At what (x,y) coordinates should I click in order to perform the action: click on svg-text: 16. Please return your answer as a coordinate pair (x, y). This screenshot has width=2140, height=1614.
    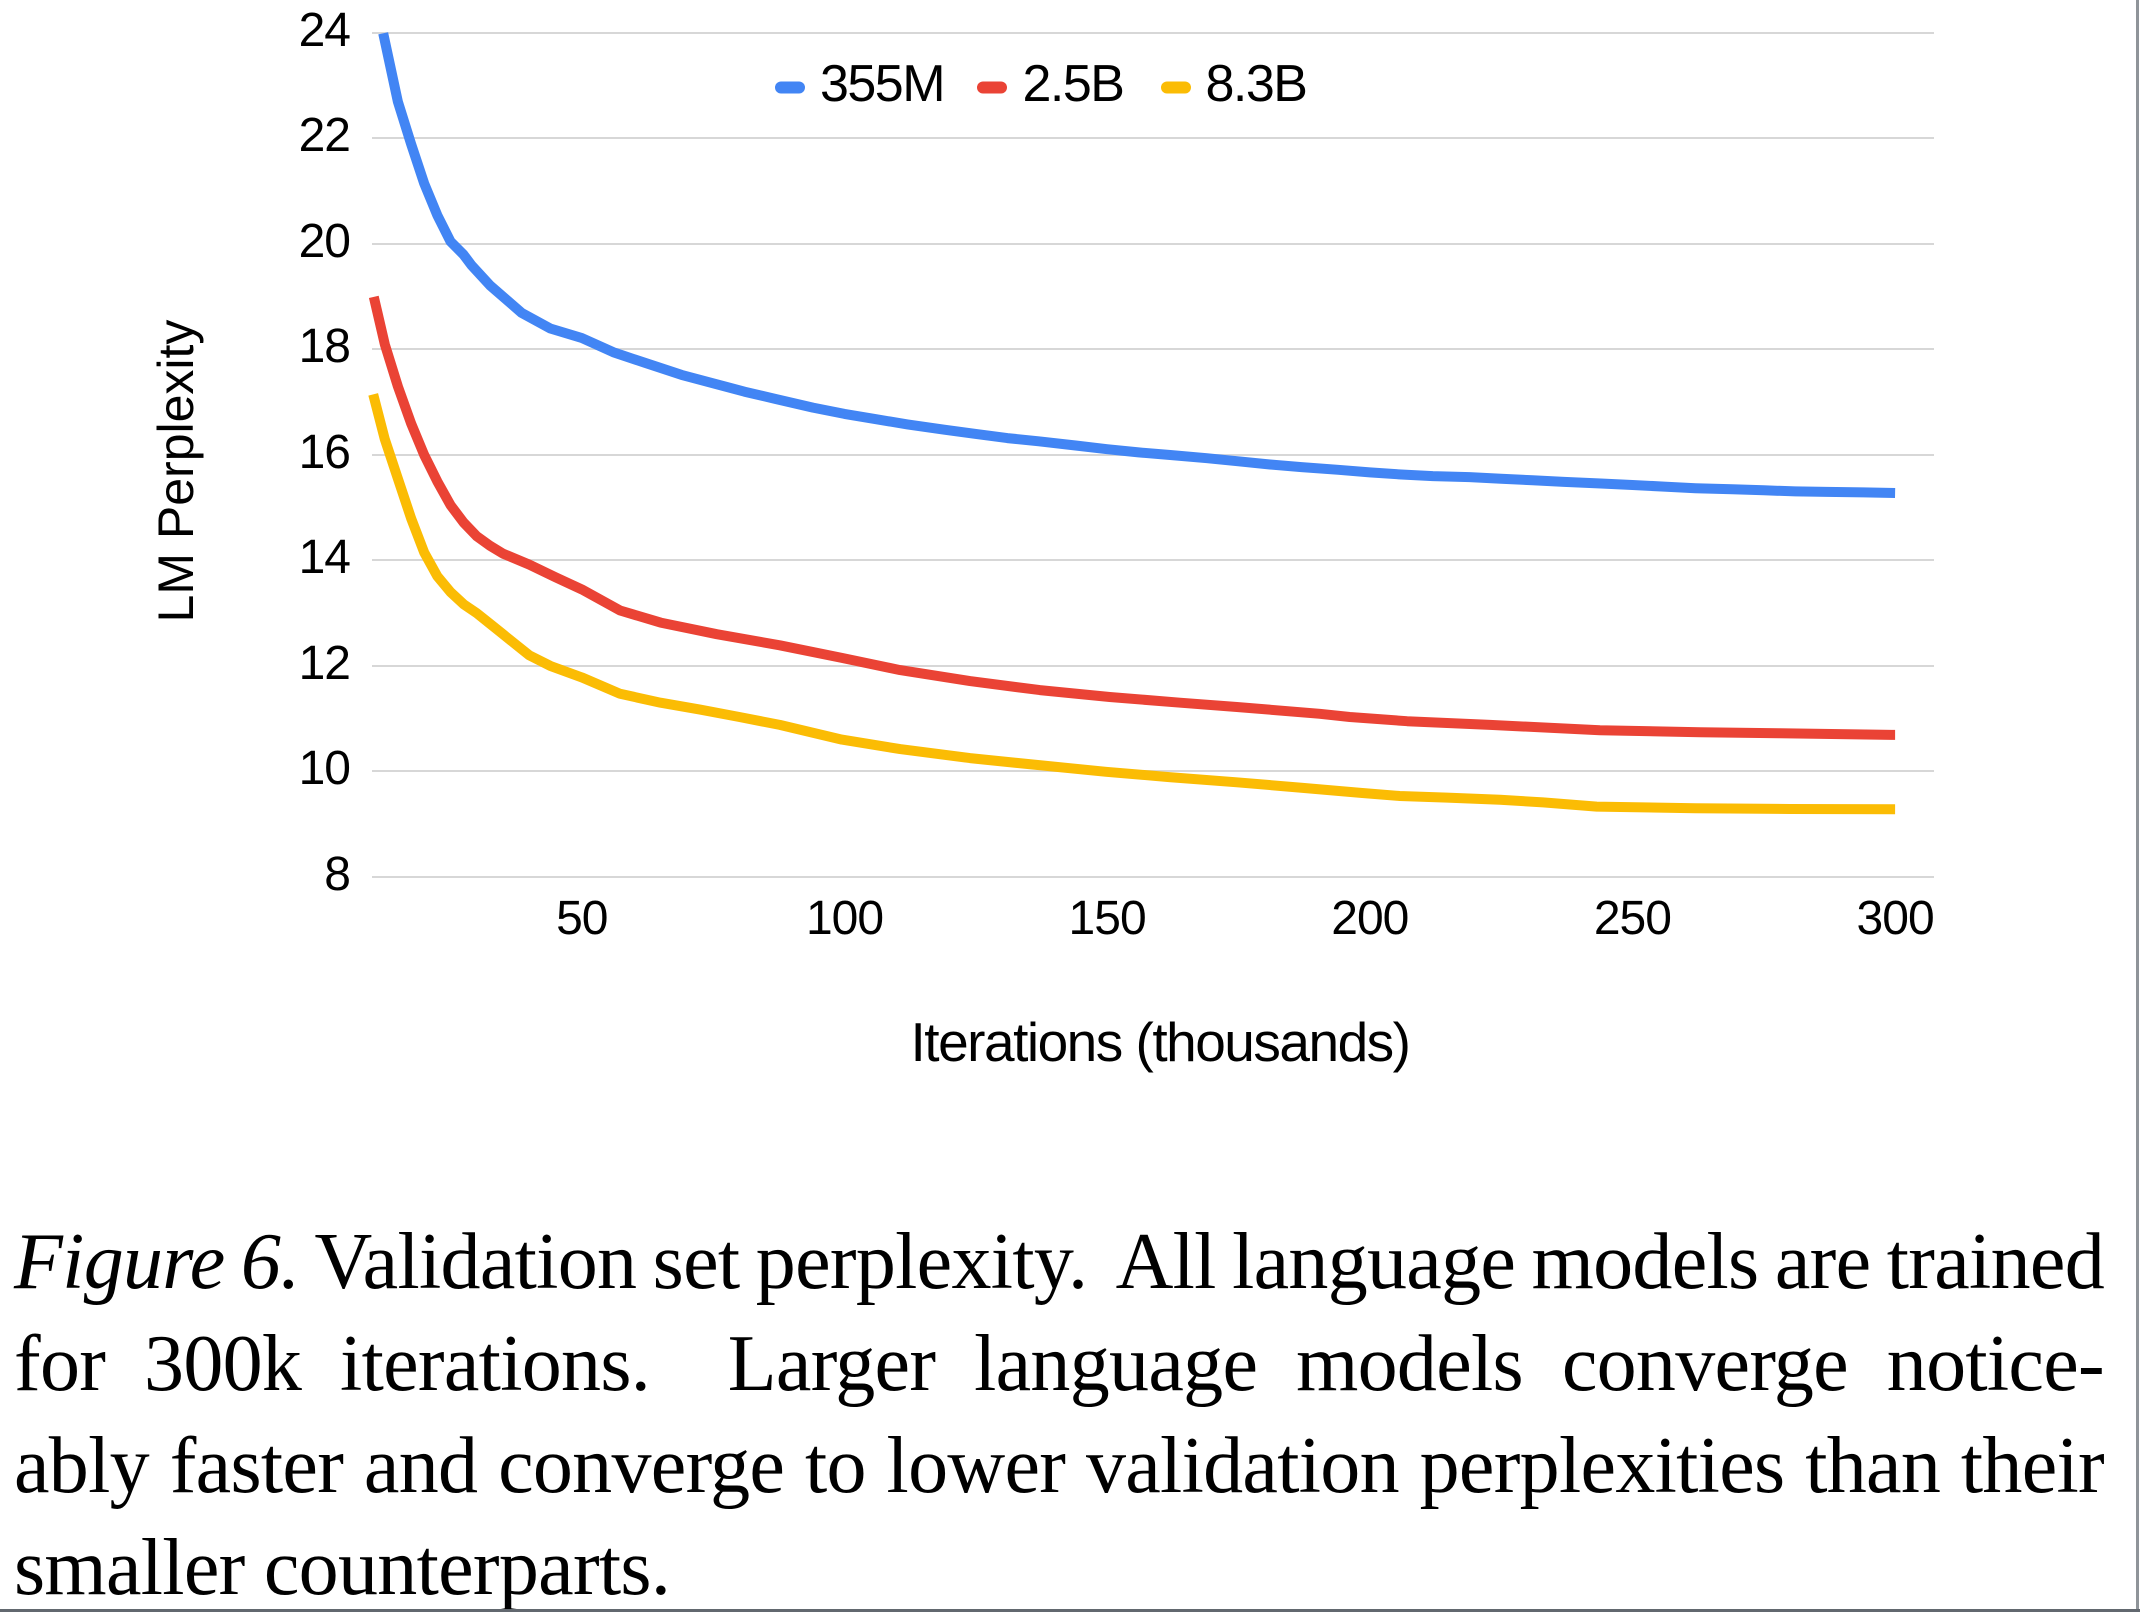
    Looking at the image, I should click on (324, 452).